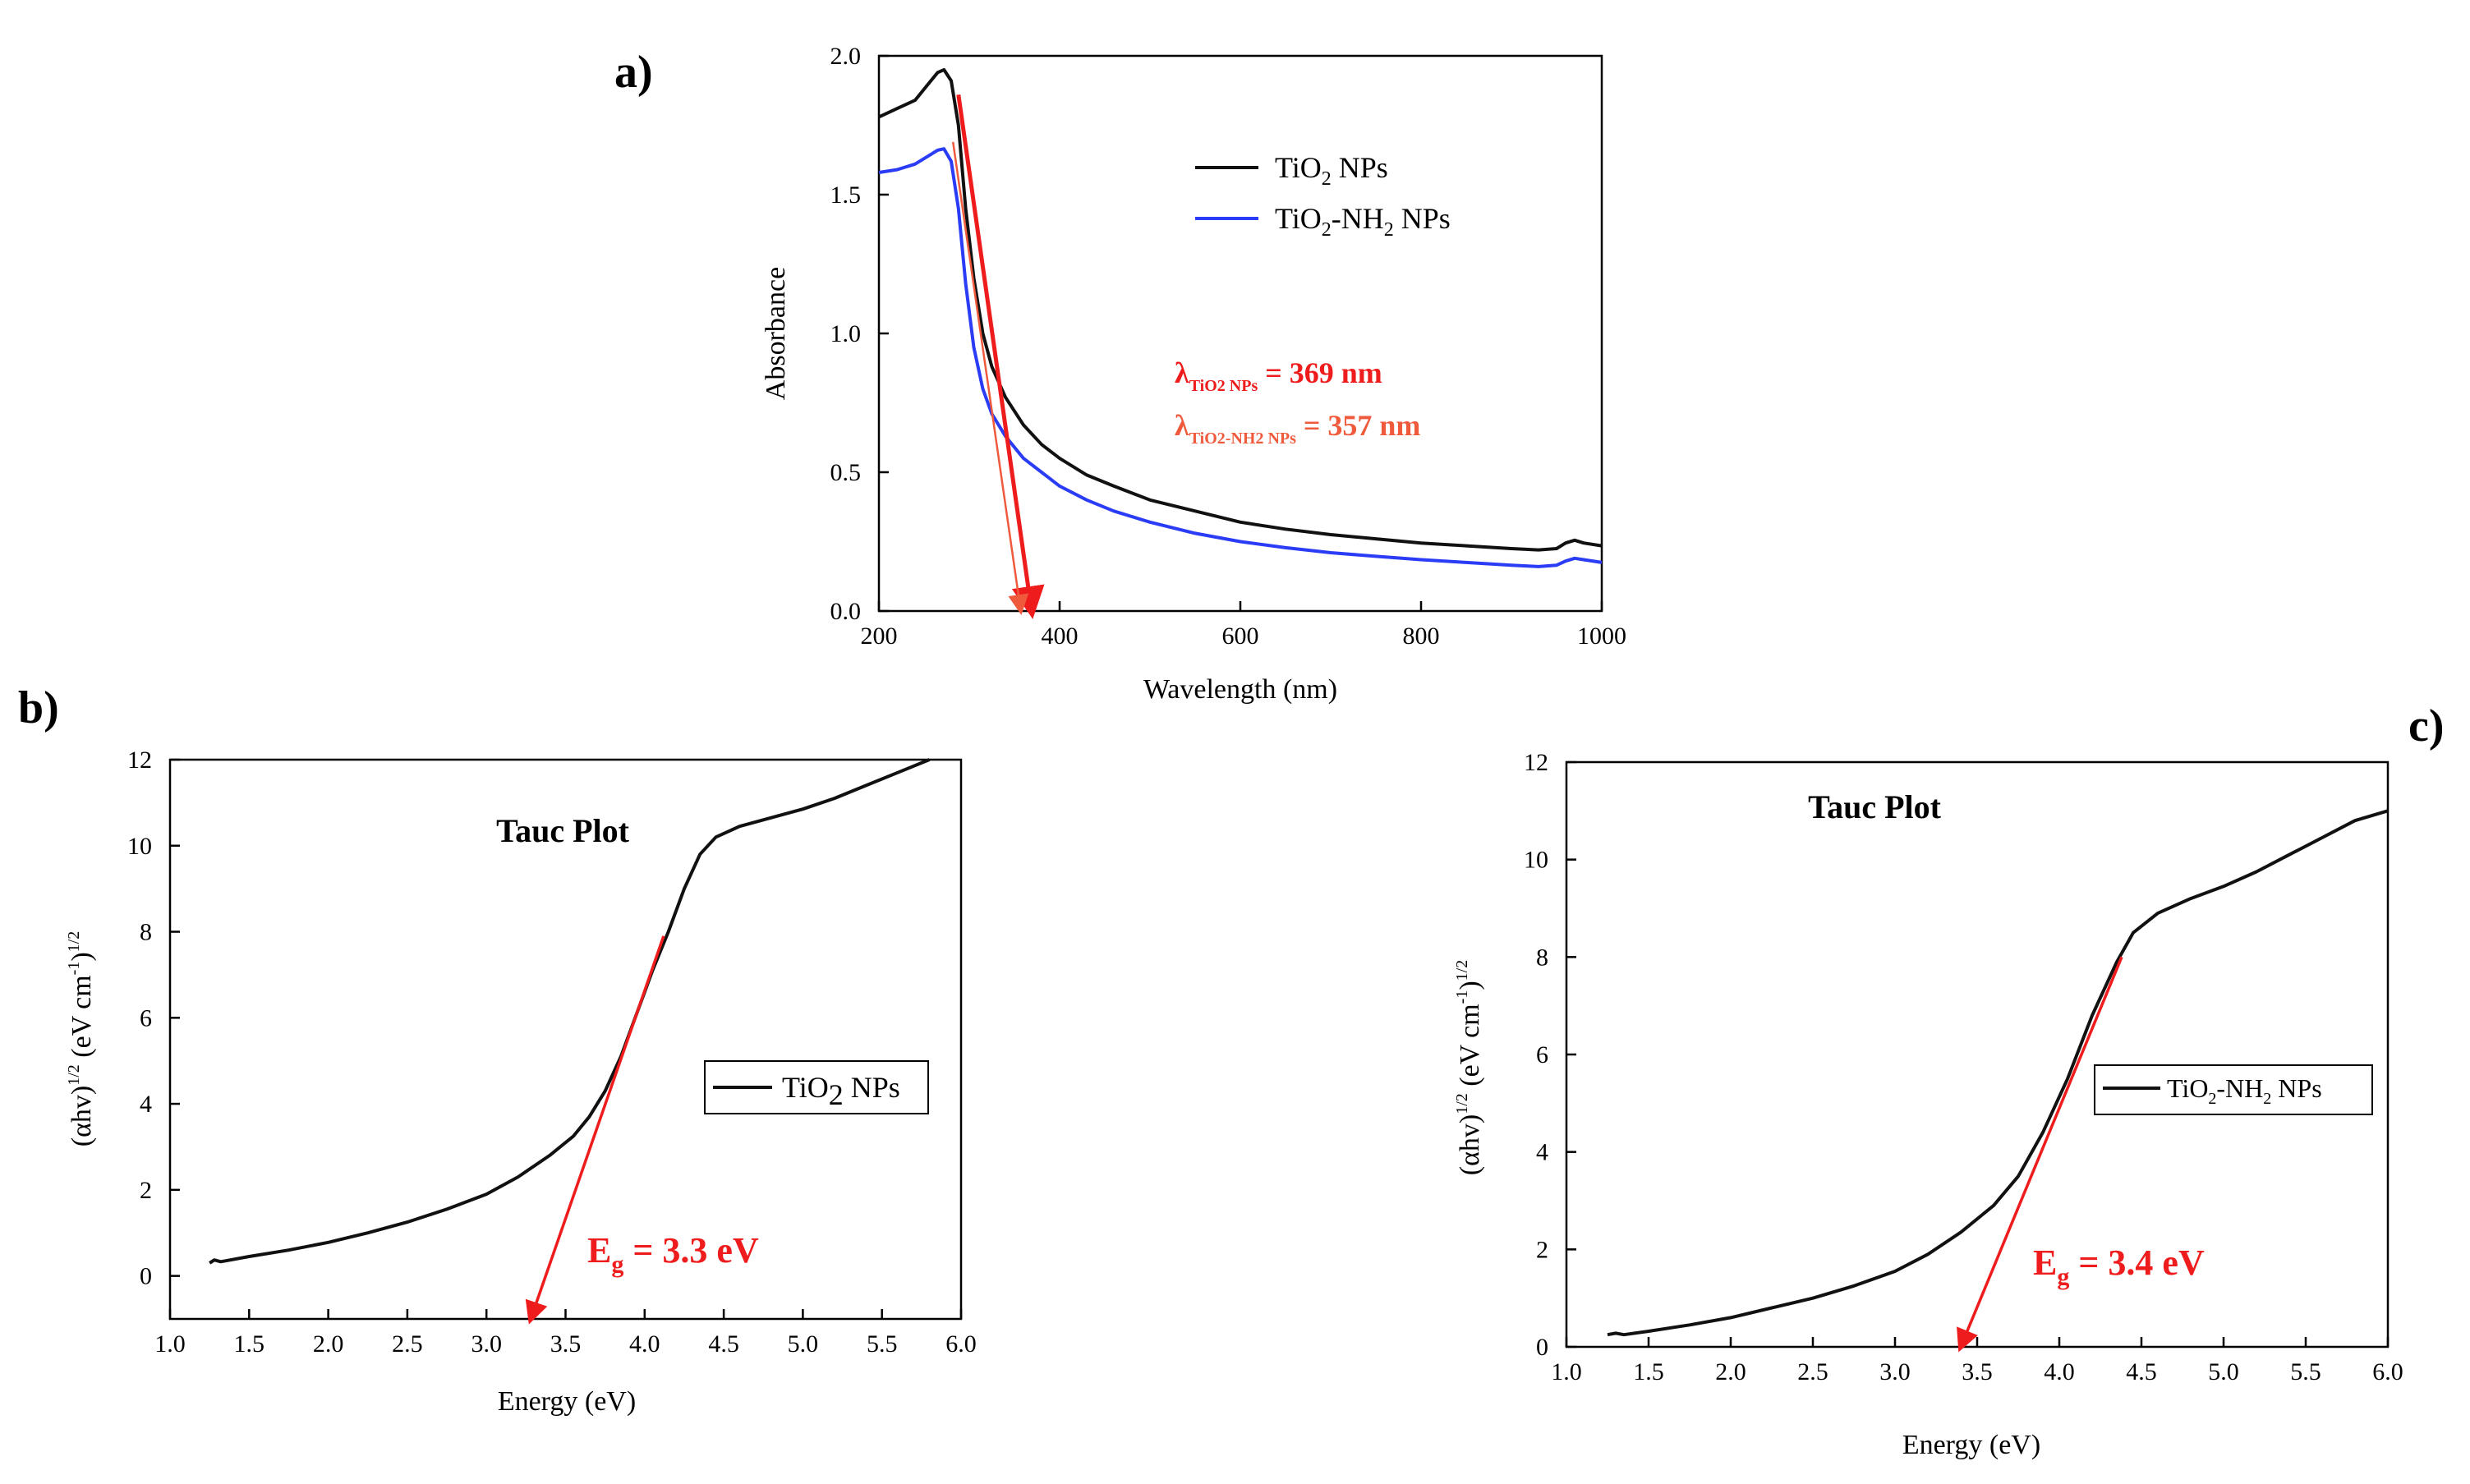  I want to click on annotation-eg-b: Eg = 3.3 eV, so click(673, 1254).